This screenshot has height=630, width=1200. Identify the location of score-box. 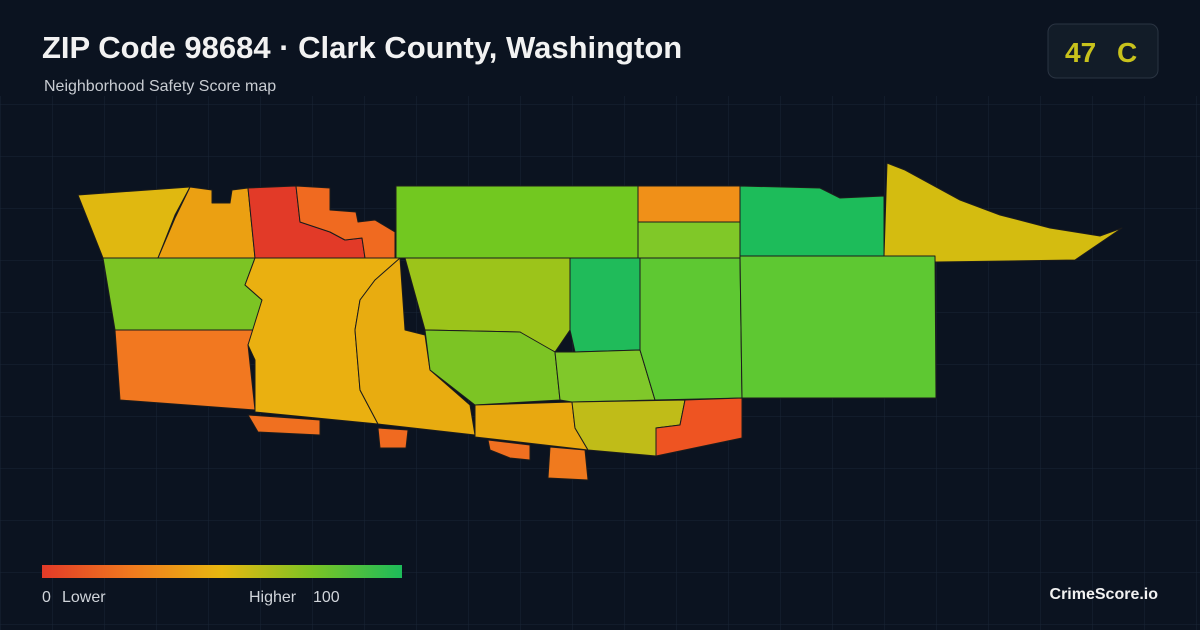
(1103, 51).